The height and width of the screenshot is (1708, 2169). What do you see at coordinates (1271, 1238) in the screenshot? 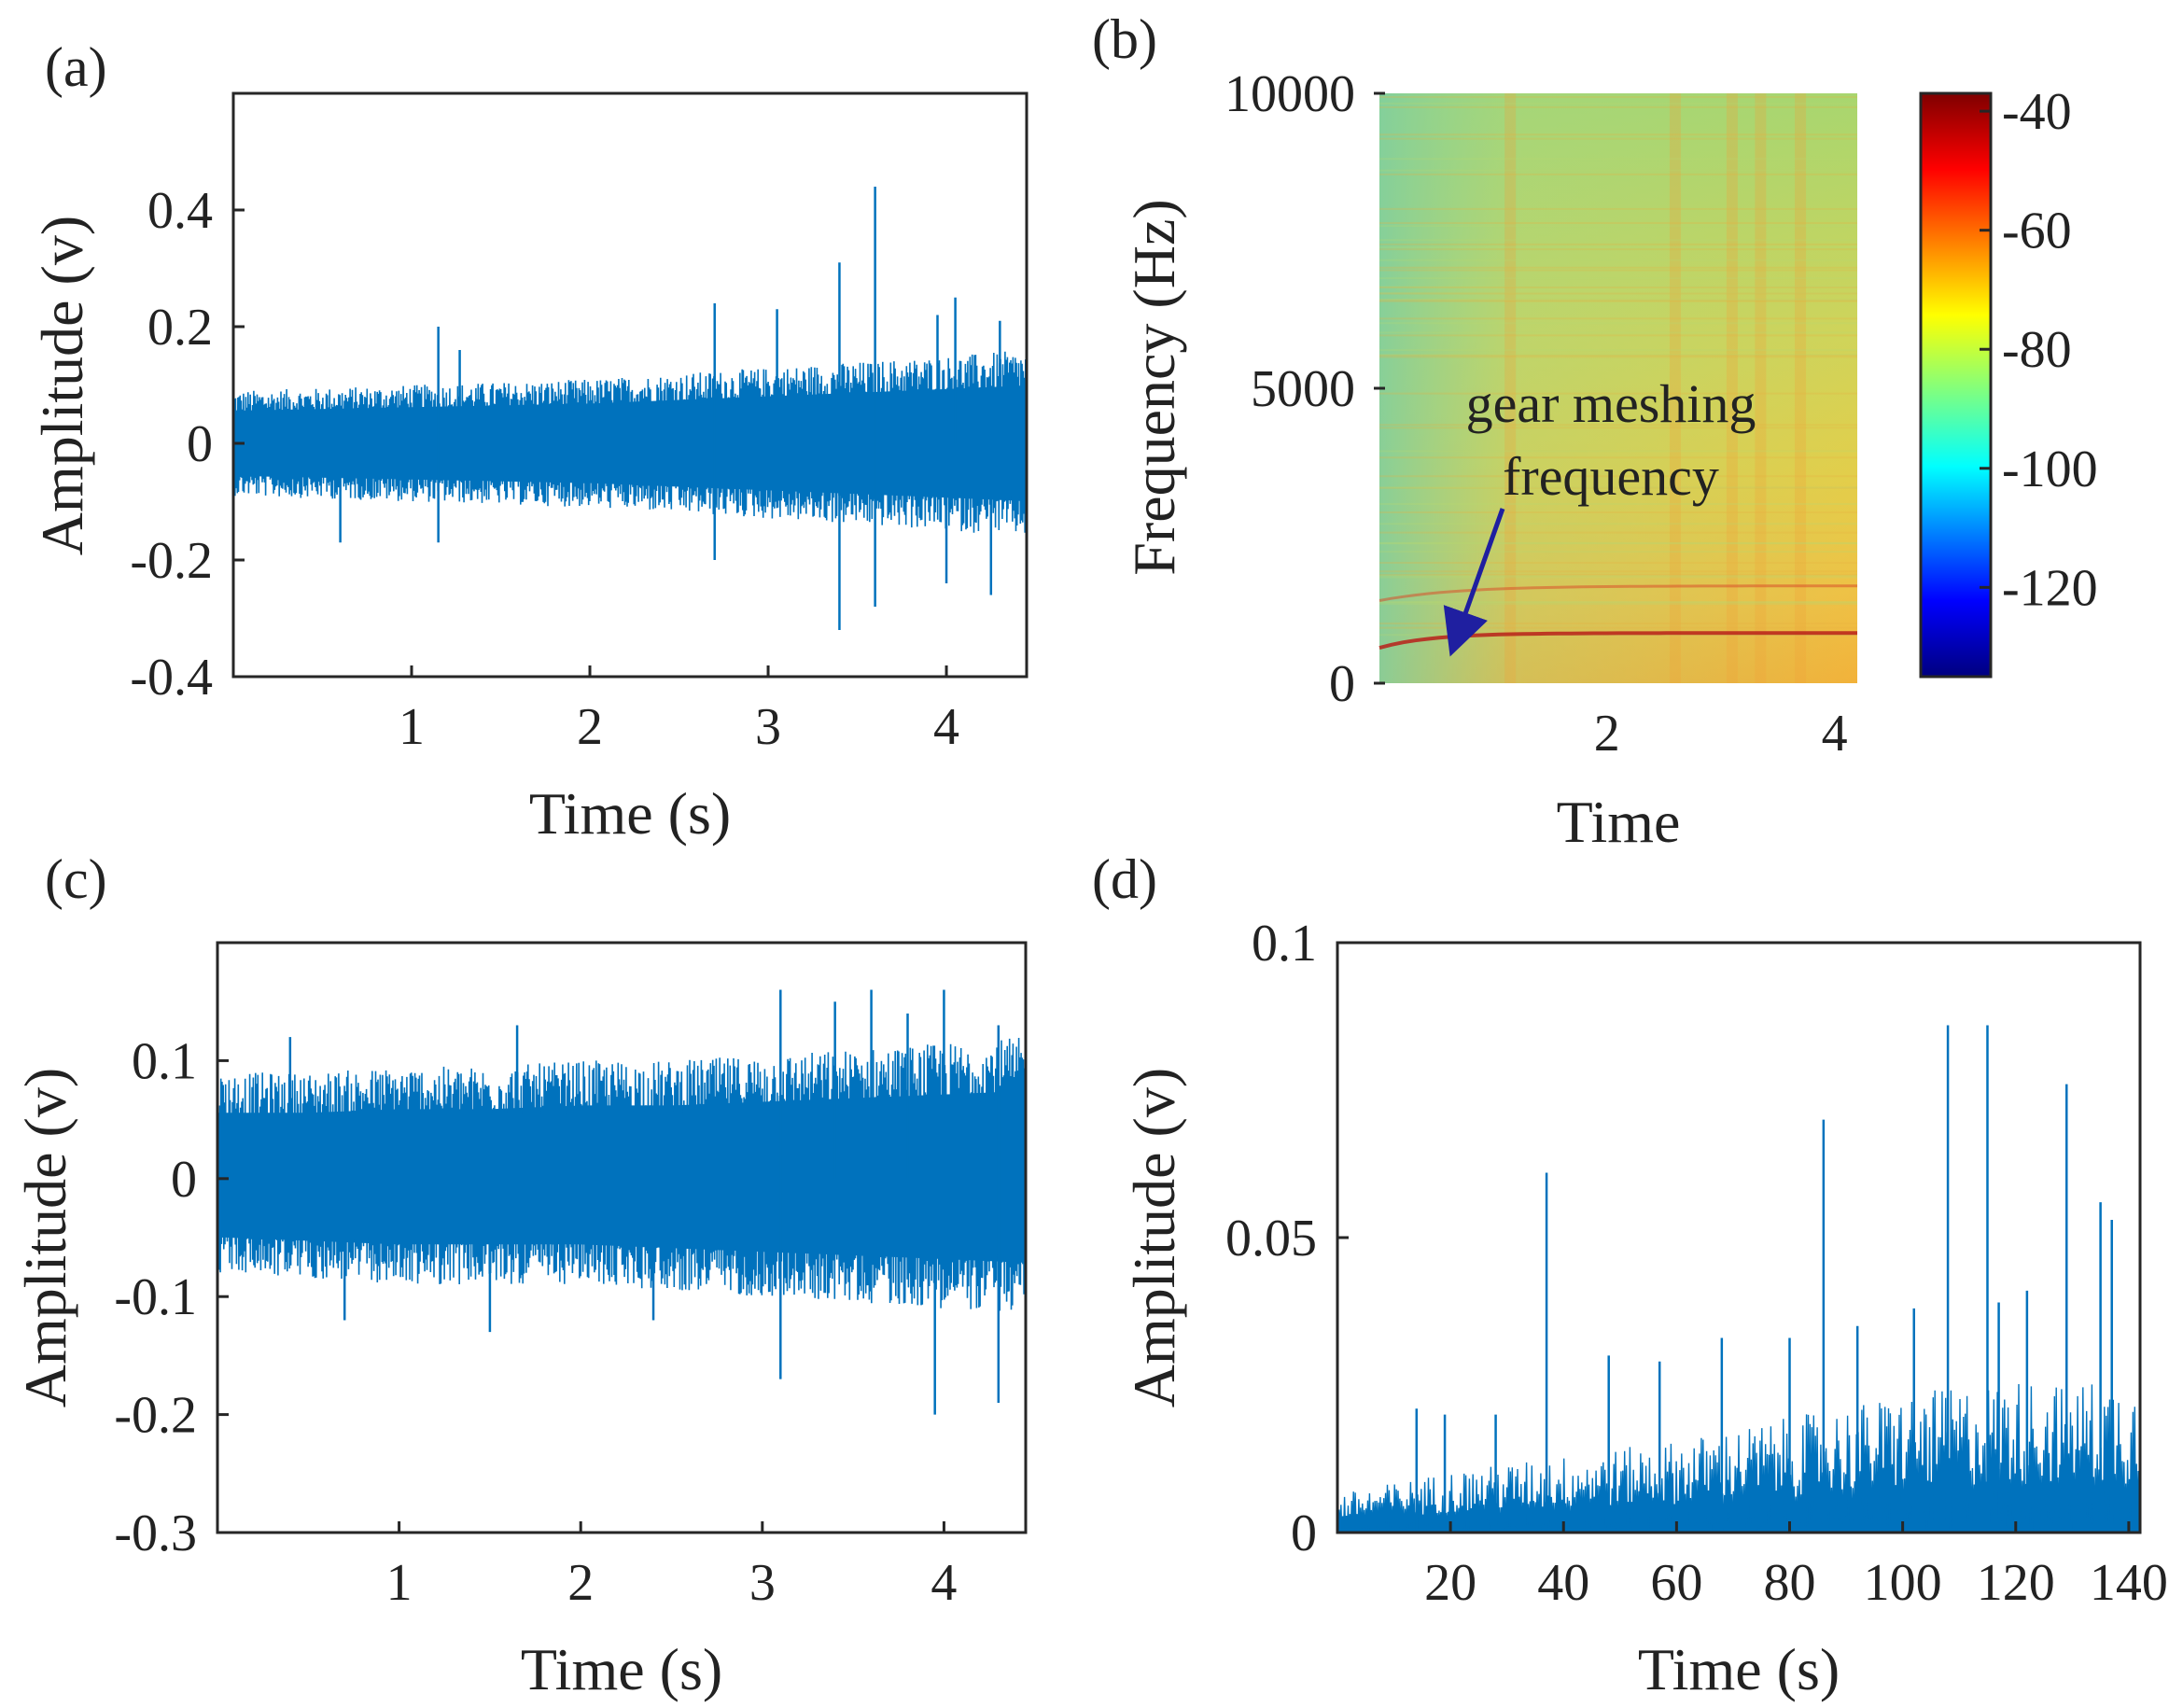
I see `y-tick-label: 0.05` at bounding box center [1271, 1238].